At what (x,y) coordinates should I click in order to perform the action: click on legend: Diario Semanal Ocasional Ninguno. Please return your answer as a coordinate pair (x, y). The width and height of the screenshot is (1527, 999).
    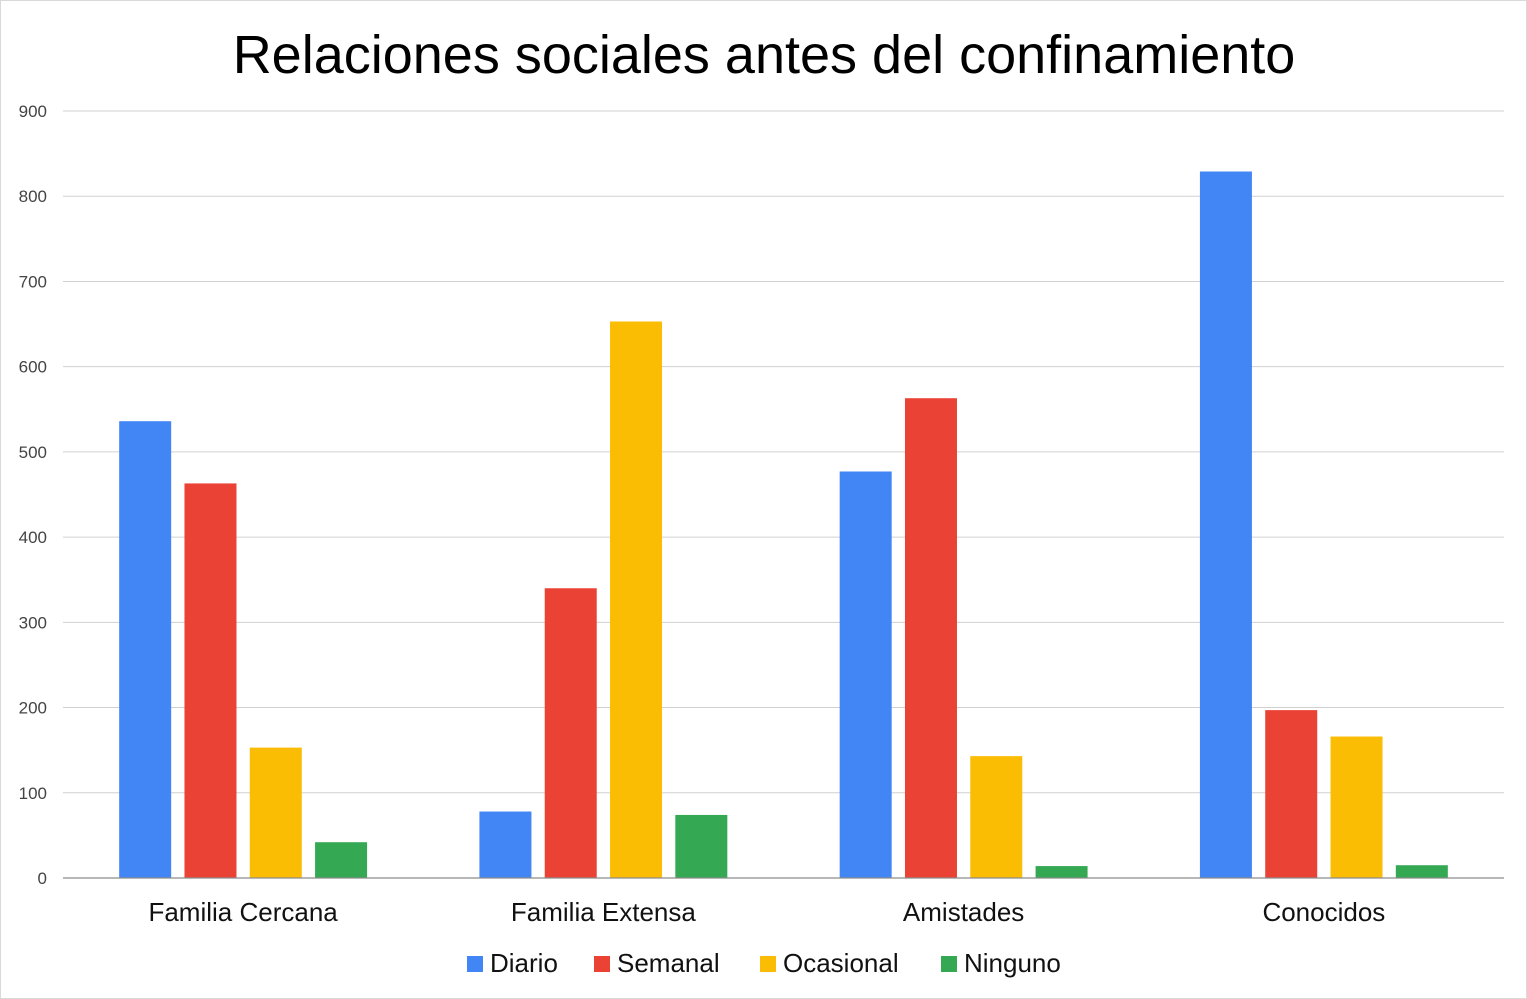
    Looking at the image, I should click on (764, 963).